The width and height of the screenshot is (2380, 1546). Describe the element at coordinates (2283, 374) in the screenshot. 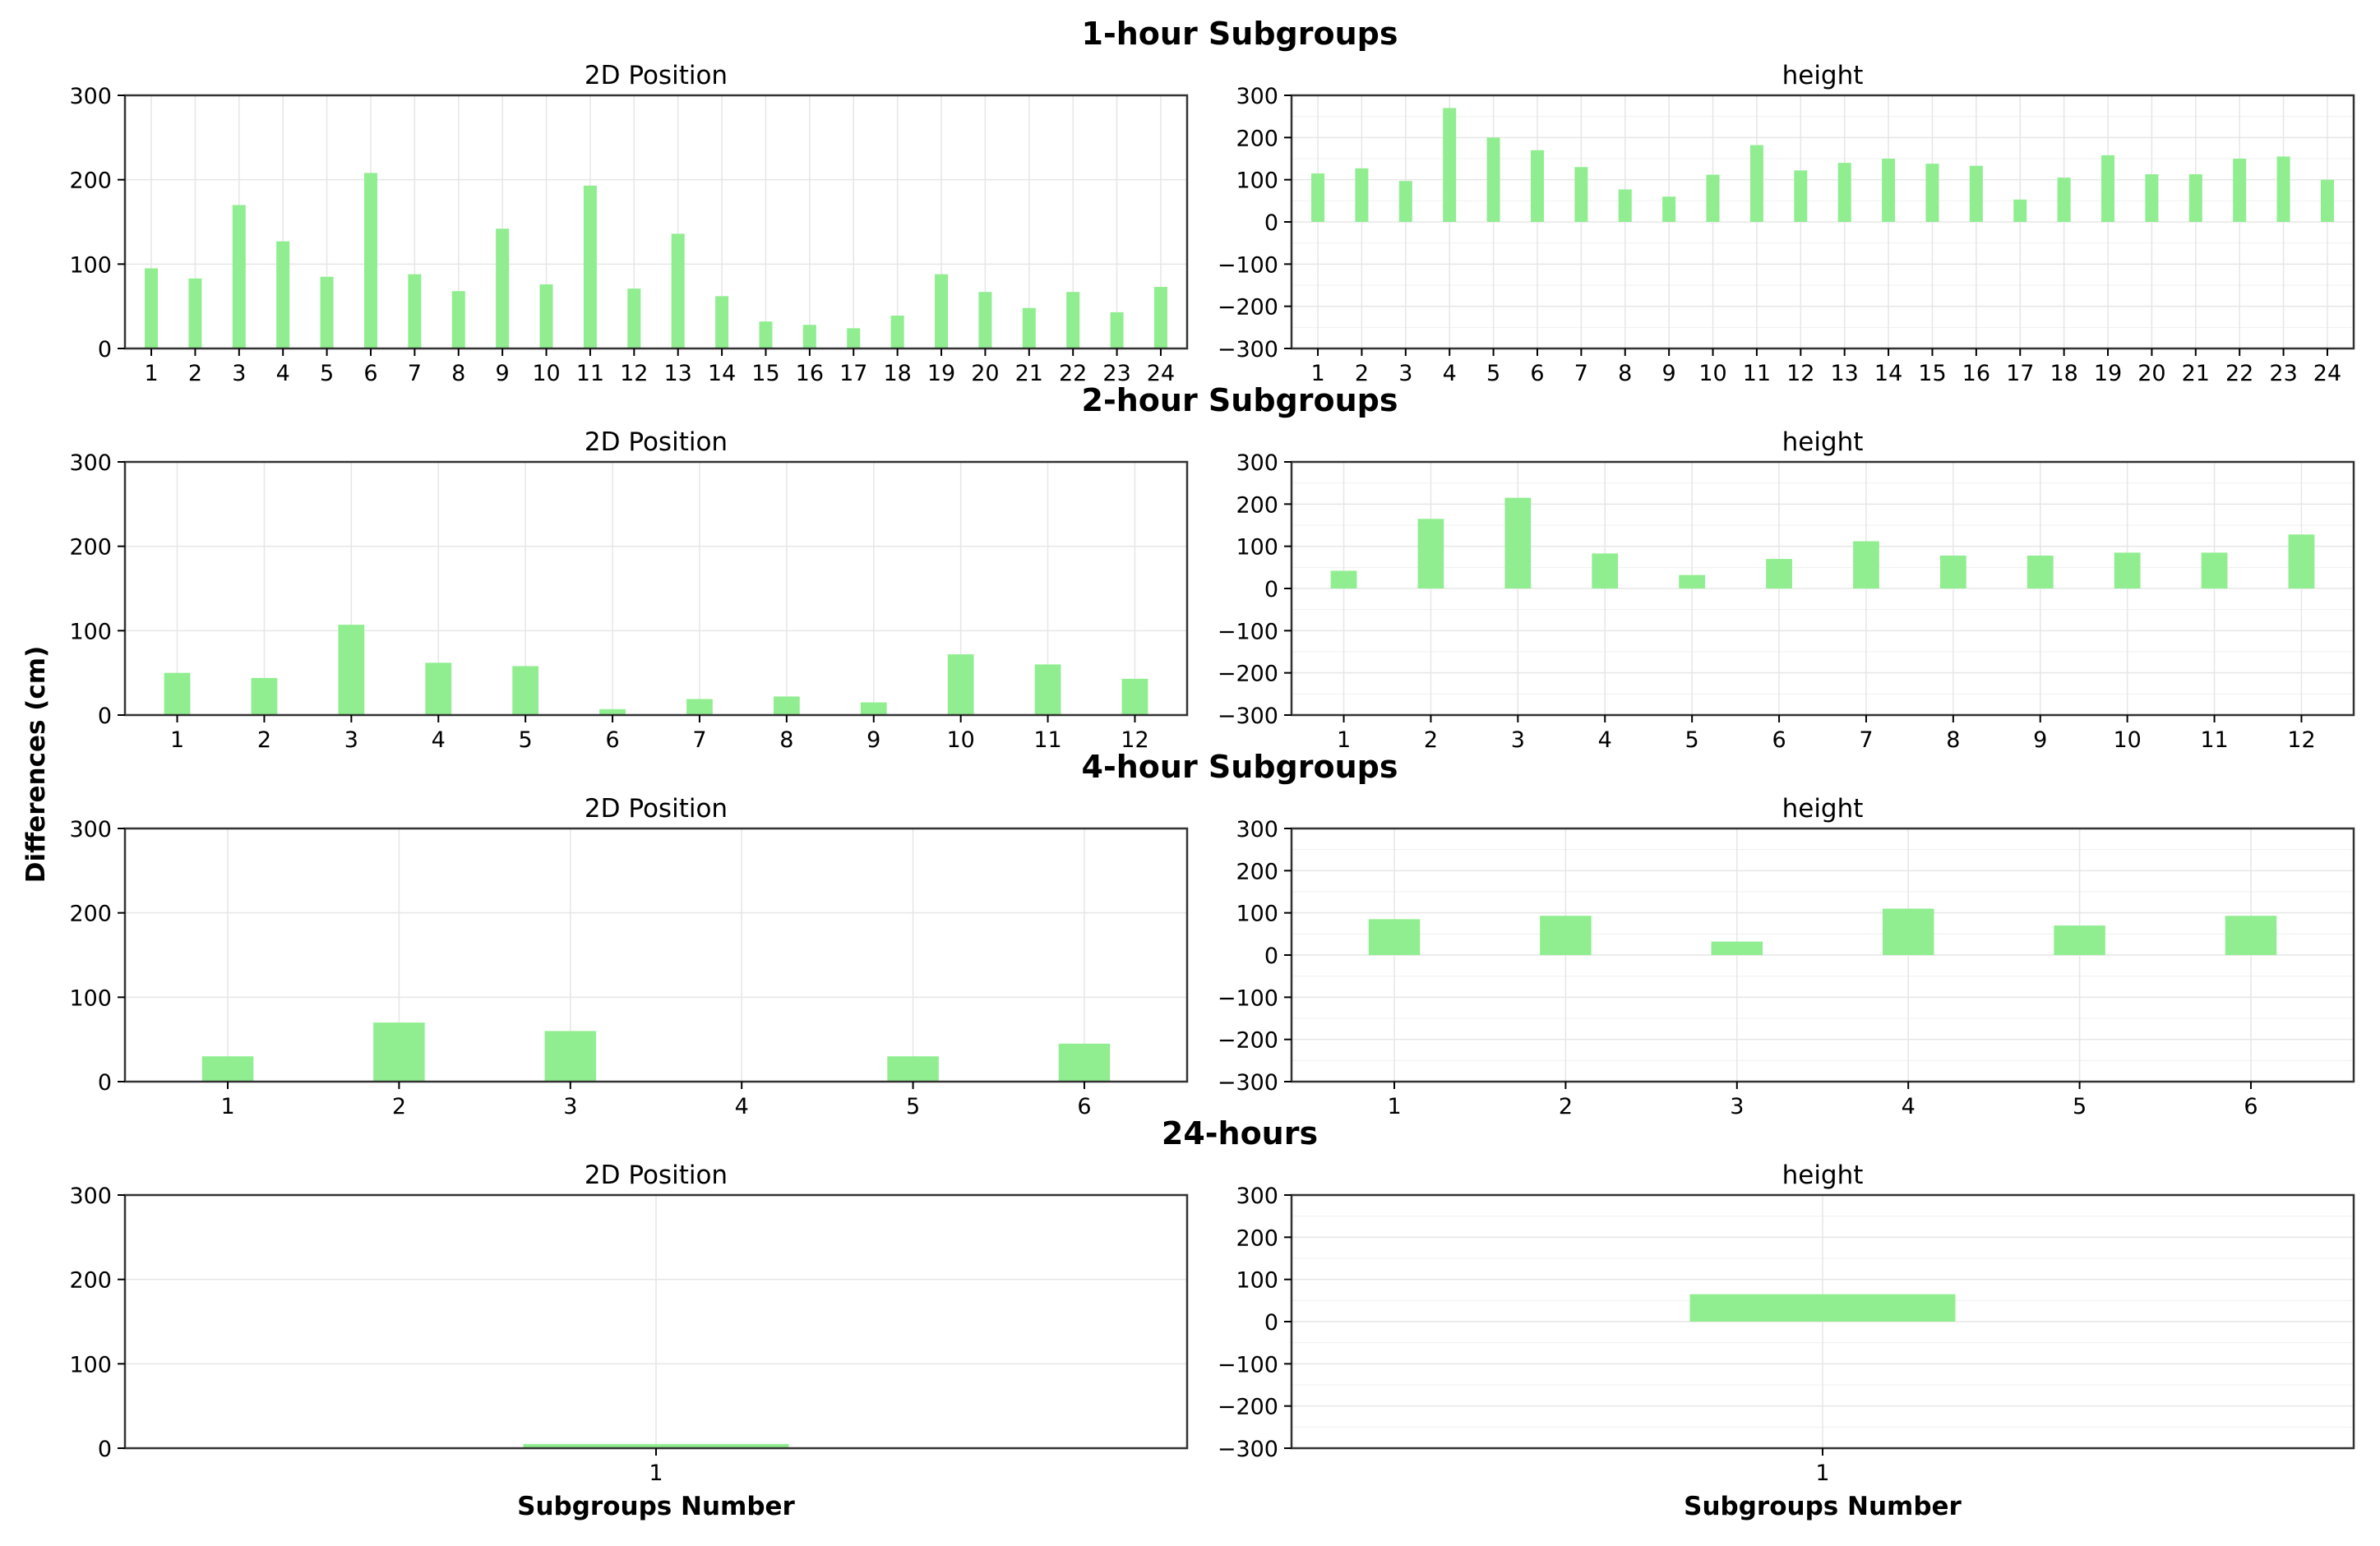

I see `x-tick-label: 23` at that location.